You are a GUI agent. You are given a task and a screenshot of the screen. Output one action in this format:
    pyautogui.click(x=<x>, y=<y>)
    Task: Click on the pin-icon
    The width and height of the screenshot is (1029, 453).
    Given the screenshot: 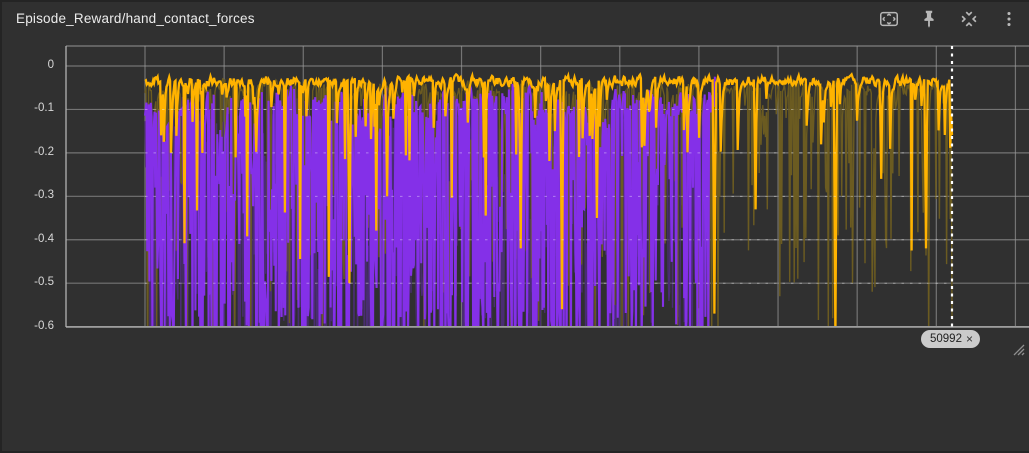 What is the action you would take?
    pyautogui.click(x=929, y=19)
    